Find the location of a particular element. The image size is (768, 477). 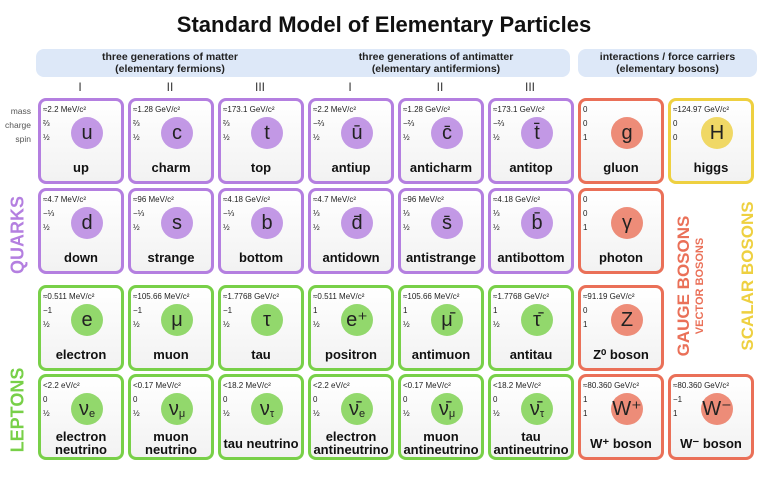

particle-name: top is located at coordinates (261, 167).